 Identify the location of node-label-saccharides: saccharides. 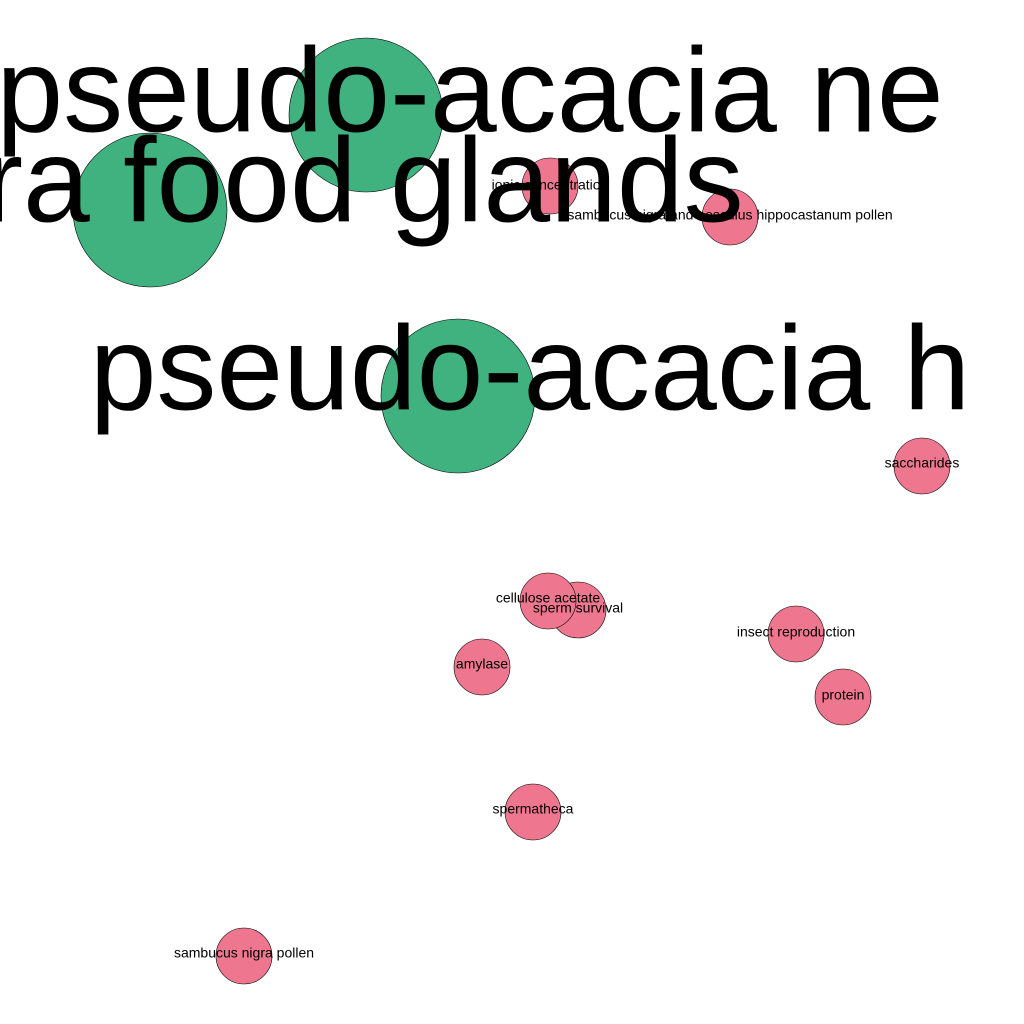
(922, 463).